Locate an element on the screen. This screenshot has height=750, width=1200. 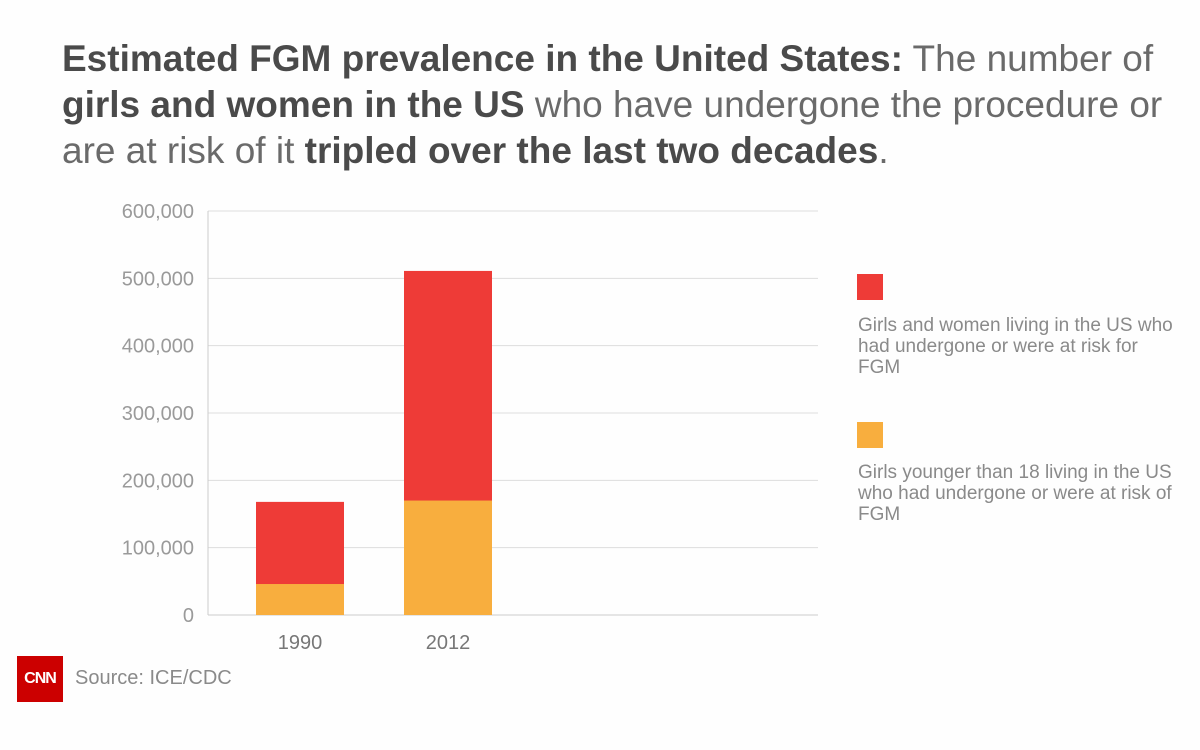
x-category-label: 2012 is located at coordinates (448, 643).